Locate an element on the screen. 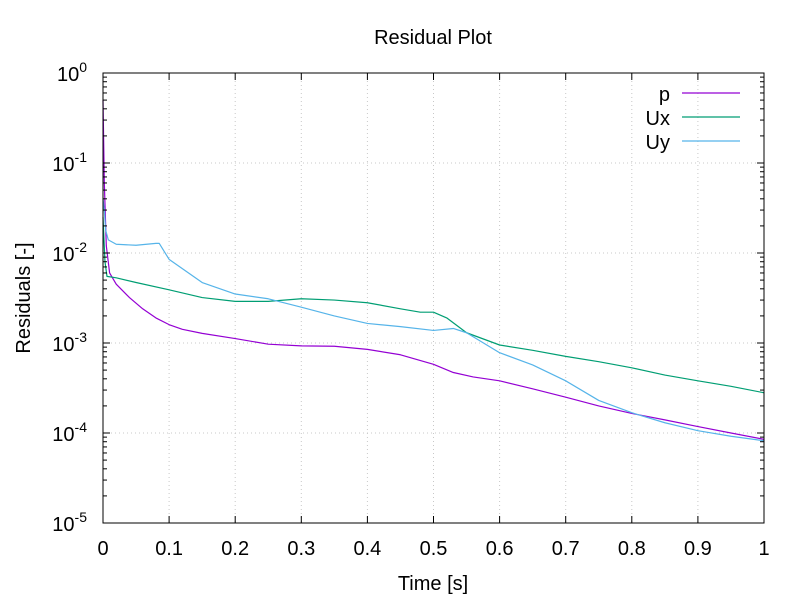  y-tick-label: 10⁻² is located at coordinates (69, 252).